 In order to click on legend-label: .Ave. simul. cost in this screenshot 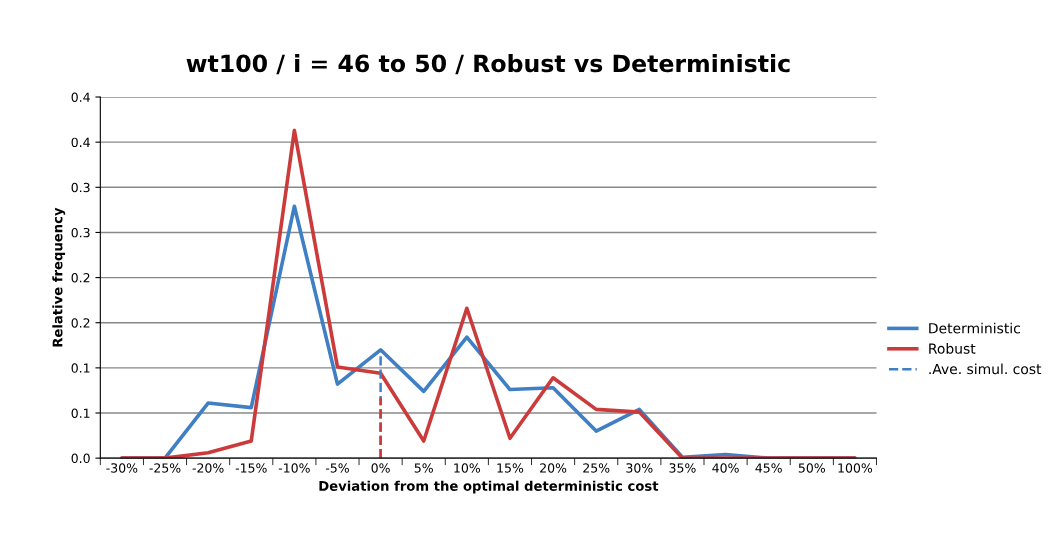, I will do `click(985, 369)`.